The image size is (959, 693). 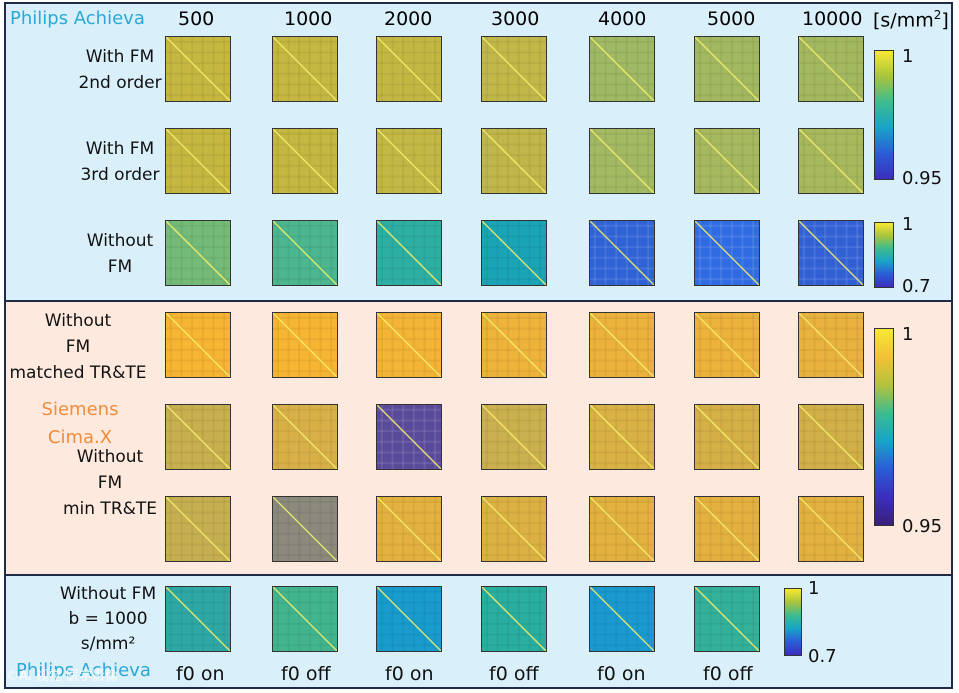 What do you see at coordinates (793, 622) in the screenshot?
I see `colorbar-bottom` at bounding box center [793, 622].